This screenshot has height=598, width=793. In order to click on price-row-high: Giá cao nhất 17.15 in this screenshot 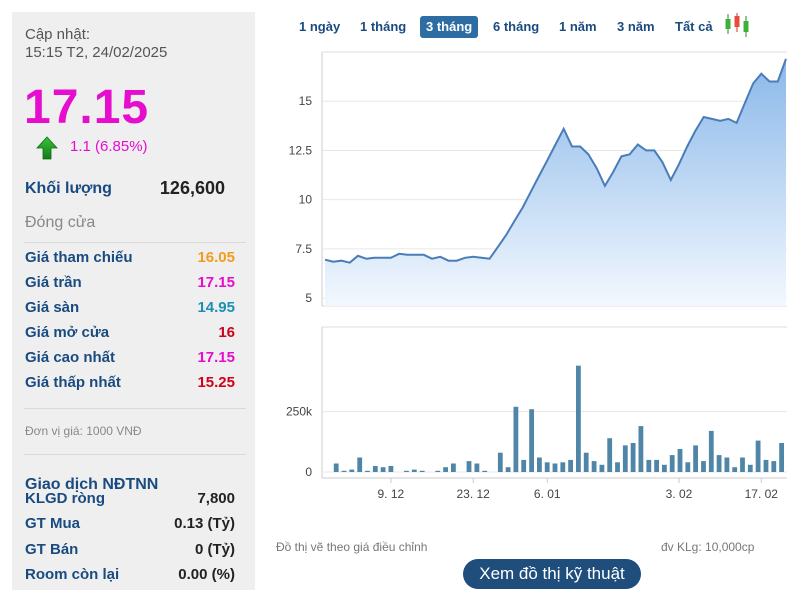, I will do `click(130, 360)`.